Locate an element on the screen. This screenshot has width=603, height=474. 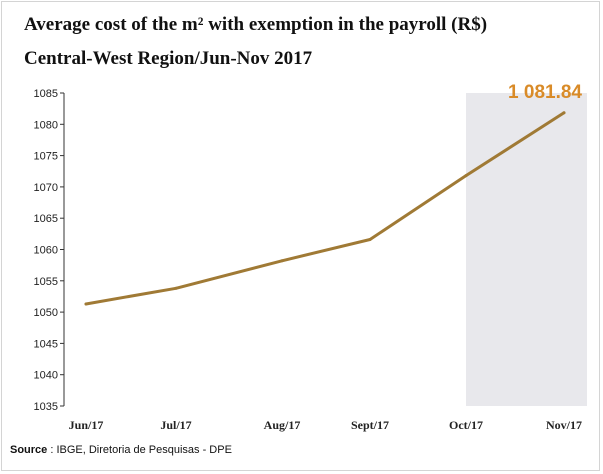
y-tick-label: 1045 is located at coordinates (46, 344).